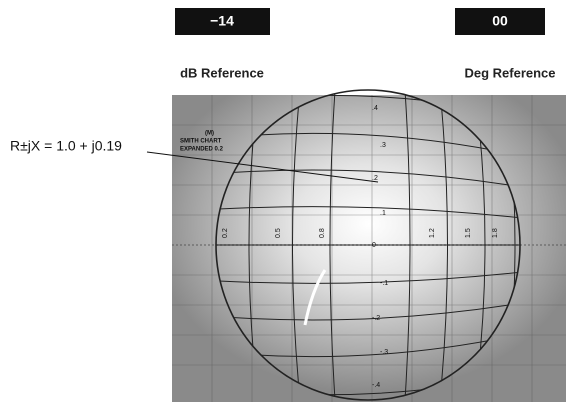 The height and width of the screenshot is (402, 568). I want to click on reactance-label: -.1, so click(384, 283).